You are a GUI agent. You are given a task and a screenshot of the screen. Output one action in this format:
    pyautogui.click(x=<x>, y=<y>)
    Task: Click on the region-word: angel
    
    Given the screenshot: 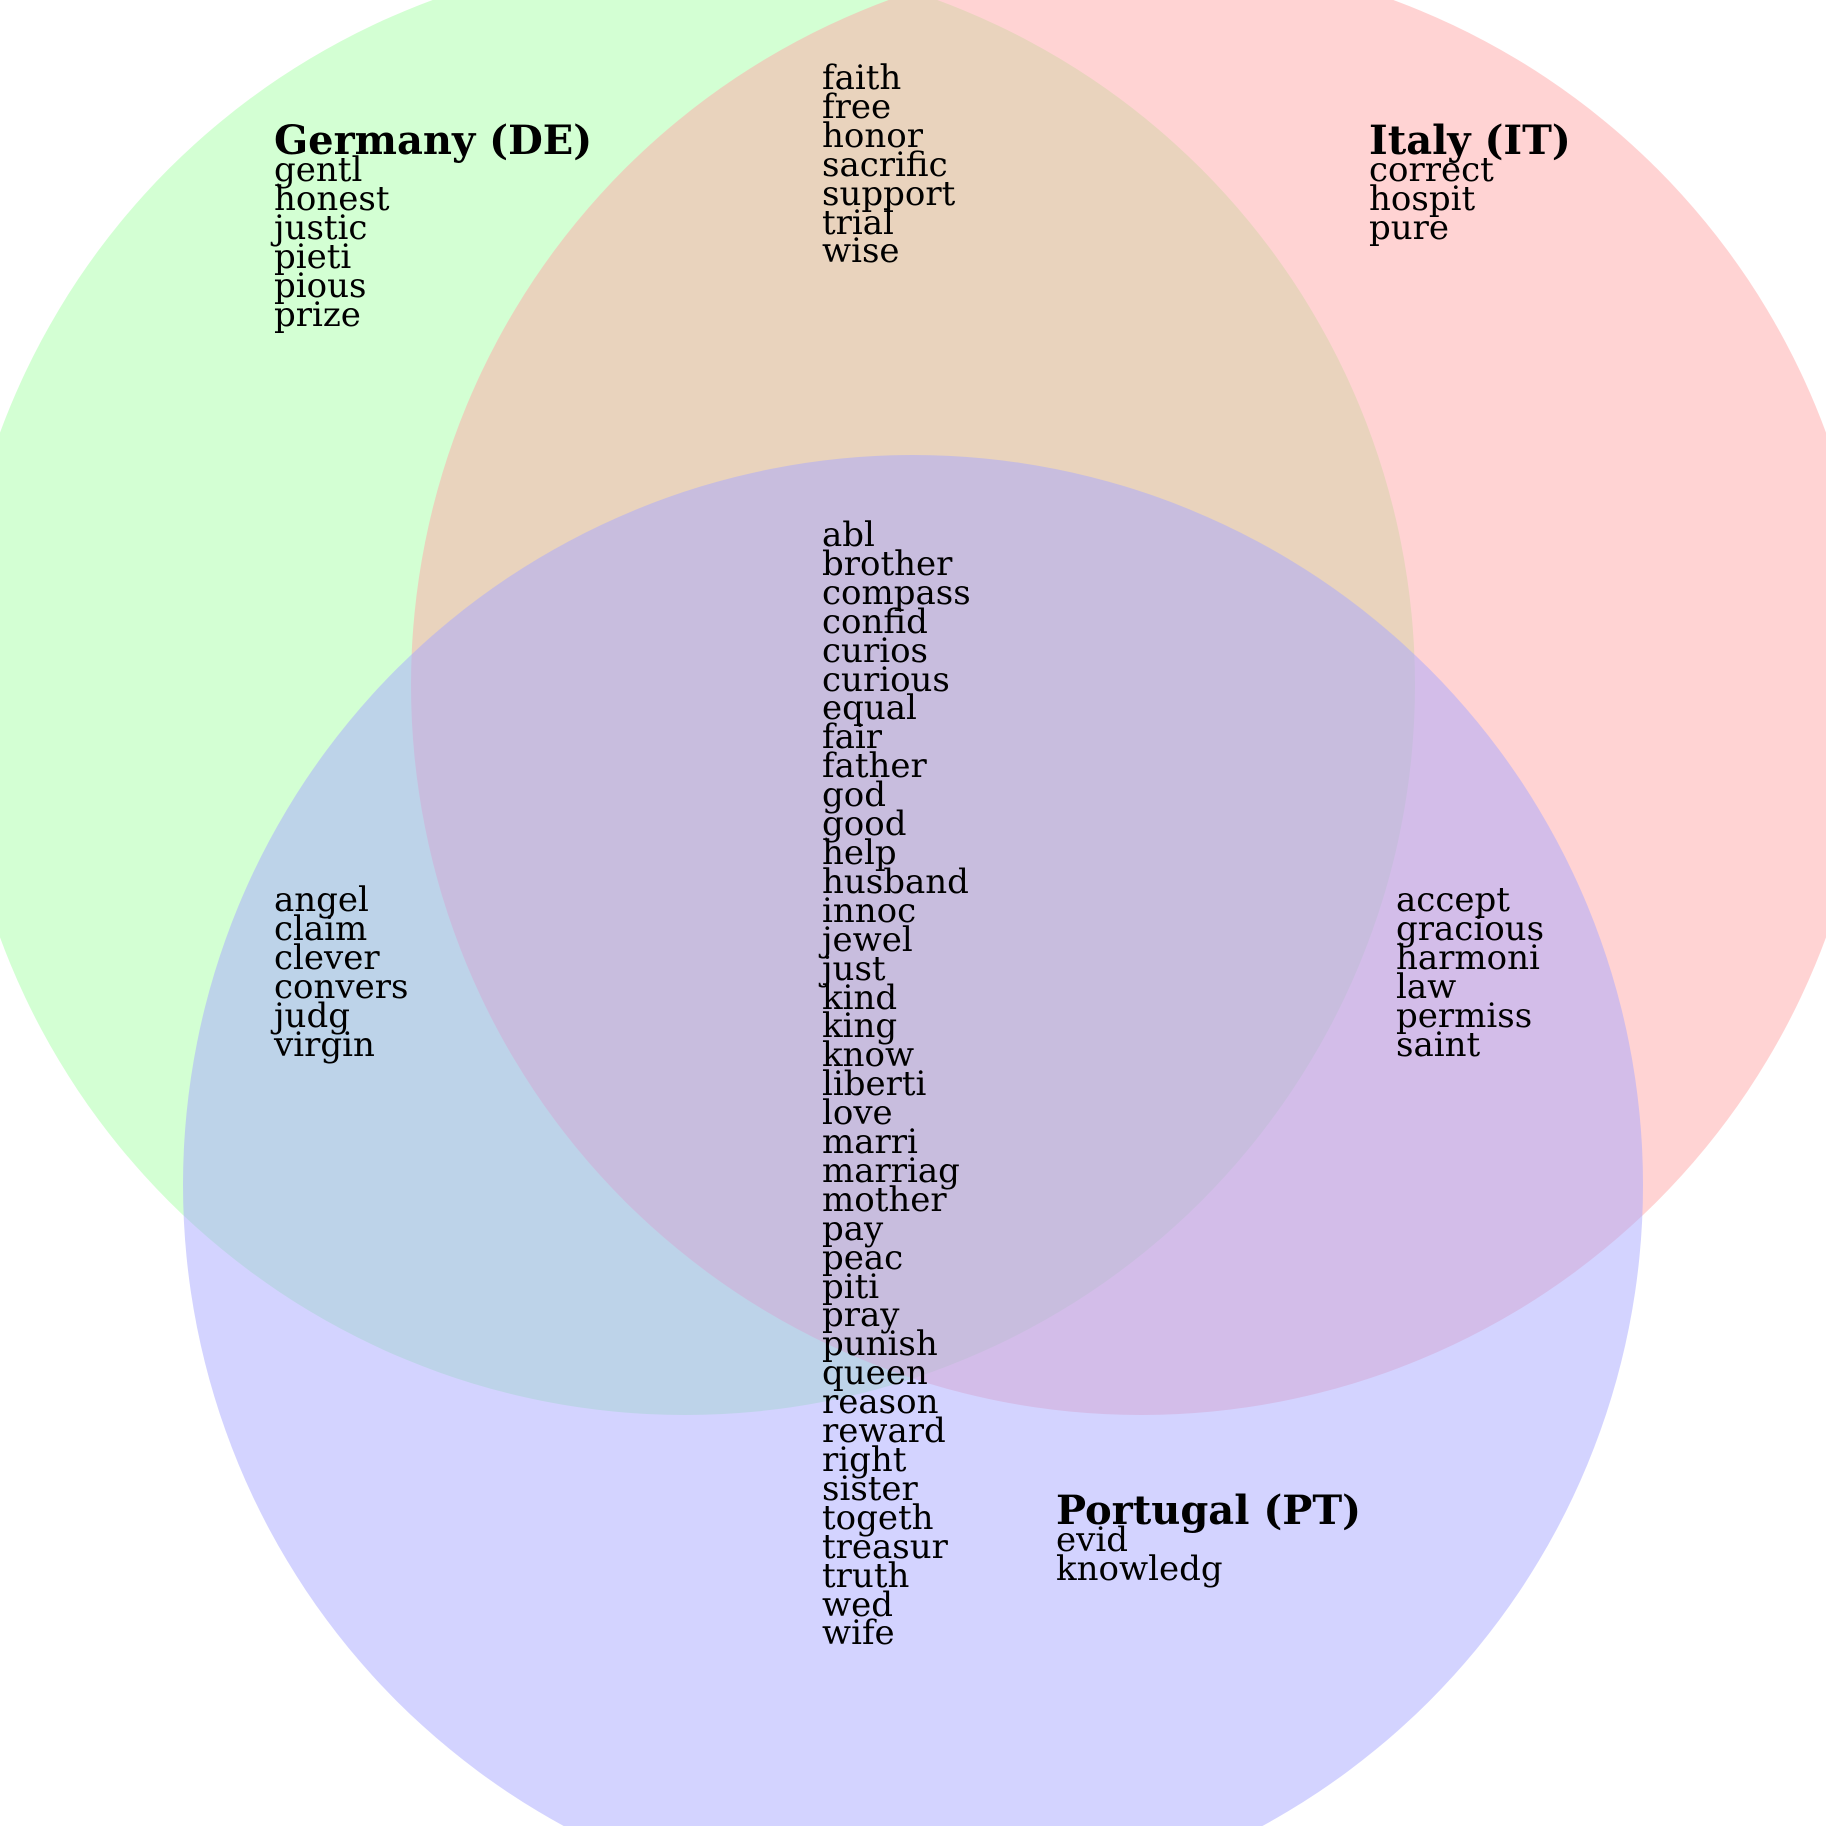 What is the action you would take?
    pyautogui.click(x=321, y=900)
    